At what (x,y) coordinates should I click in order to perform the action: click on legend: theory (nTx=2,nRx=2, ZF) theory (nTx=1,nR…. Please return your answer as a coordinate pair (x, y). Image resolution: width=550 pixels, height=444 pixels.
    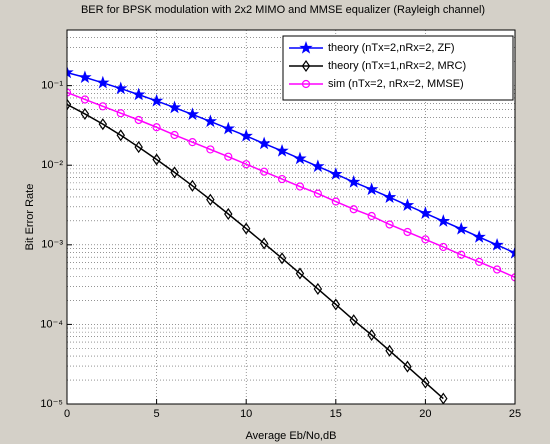
    Looking at the image, I should click on (398, 68).